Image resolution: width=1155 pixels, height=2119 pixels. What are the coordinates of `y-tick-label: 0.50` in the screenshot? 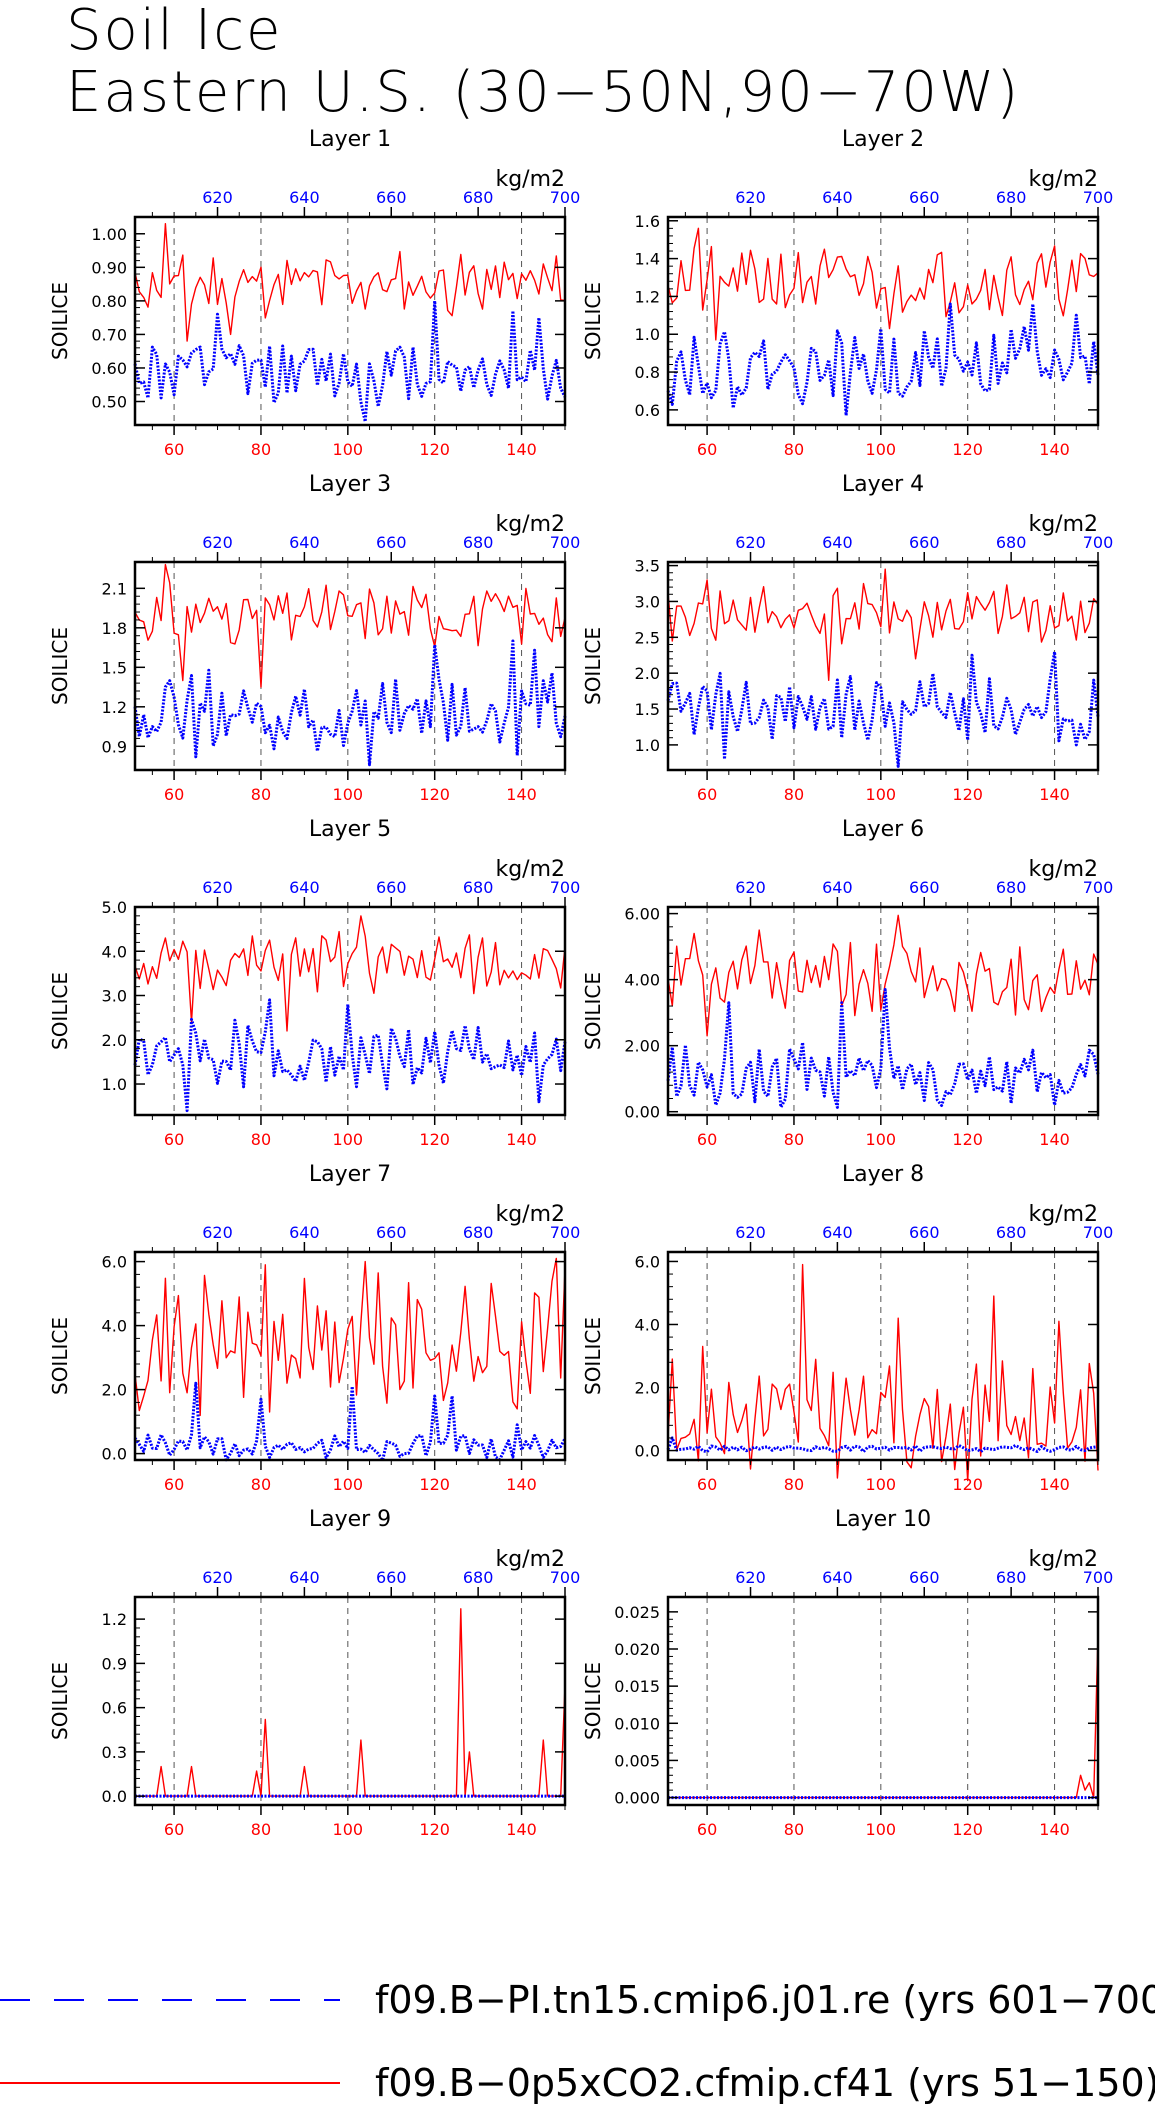 It's located at (109, 402).